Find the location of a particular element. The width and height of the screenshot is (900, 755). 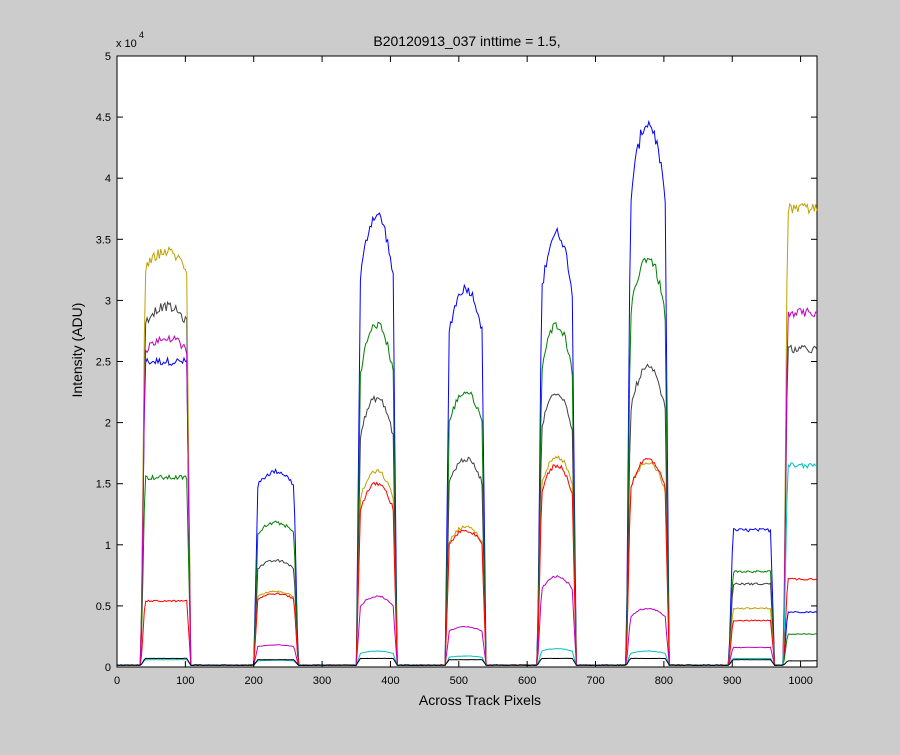

y-tick-label: 3.5 is located at coordinates (103, 240).